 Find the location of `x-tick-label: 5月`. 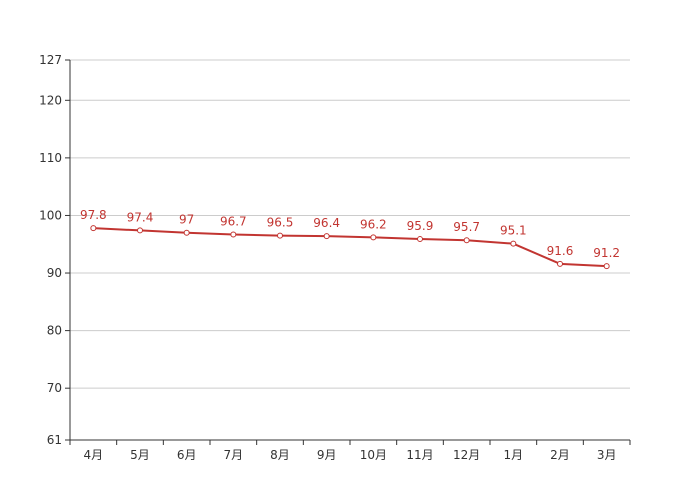

x-tick-label: 5月 is located at coordinates (140, 455).